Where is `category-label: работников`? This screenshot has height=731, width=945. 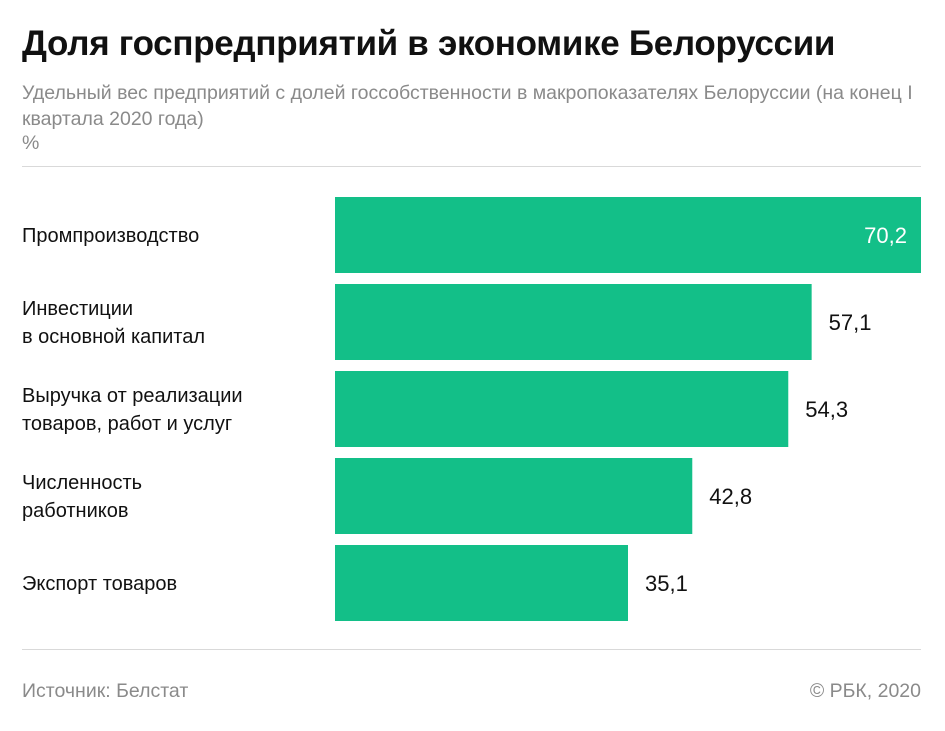
category-label: работников is located at coordinates (75, 511).